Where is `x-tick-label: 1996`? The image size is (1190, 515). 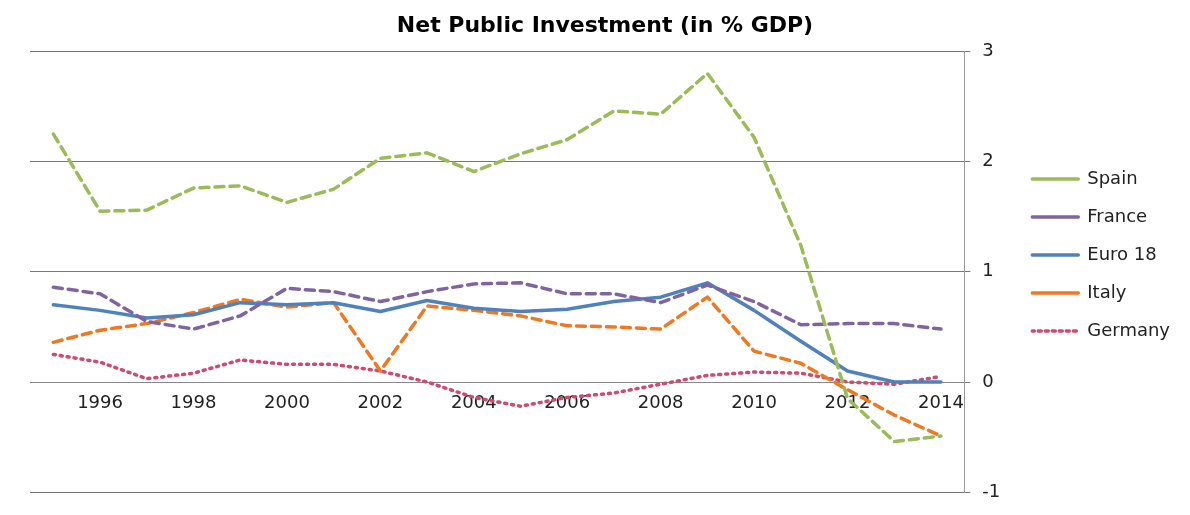
x-tick-label: 1996 is located at coordinates (100, 402).